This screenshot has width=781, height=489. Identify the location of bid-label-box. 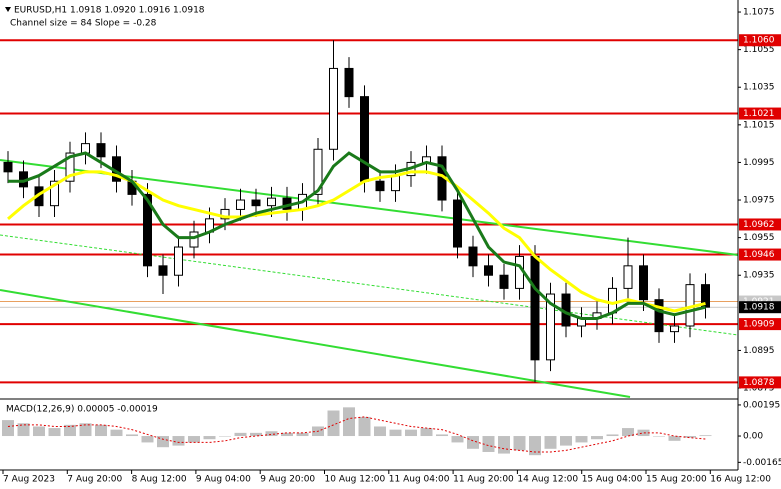
(760, 307).